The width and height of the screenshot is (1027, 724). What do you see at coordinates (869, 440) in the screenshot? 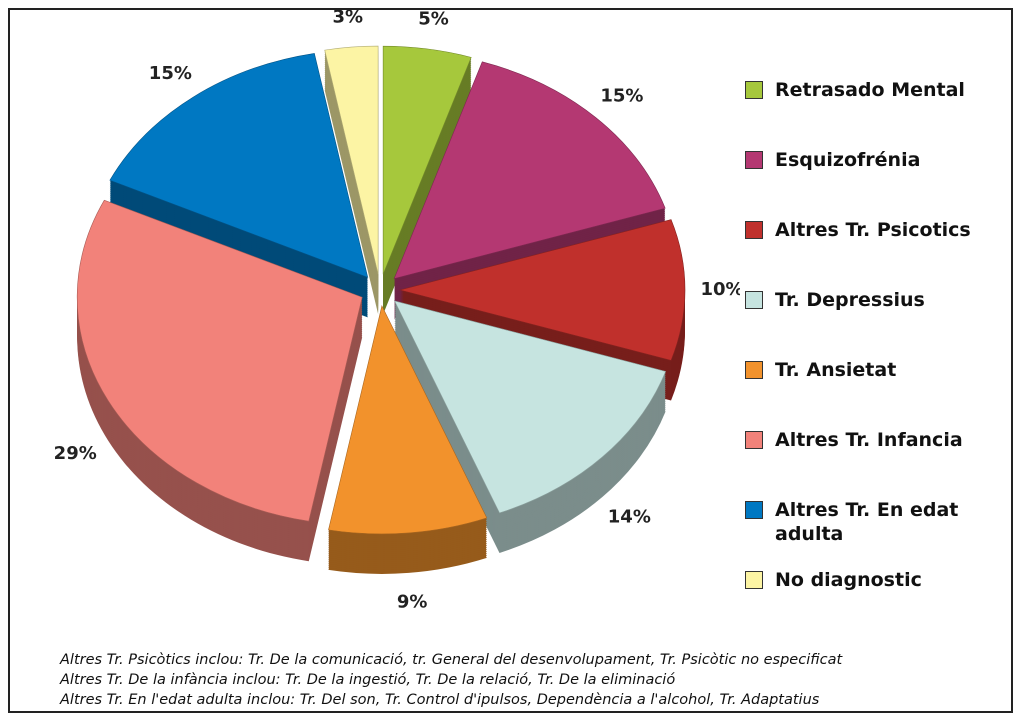
I see `legend-label: Altres Tr. Infancia` at bounding box center [869, 440].